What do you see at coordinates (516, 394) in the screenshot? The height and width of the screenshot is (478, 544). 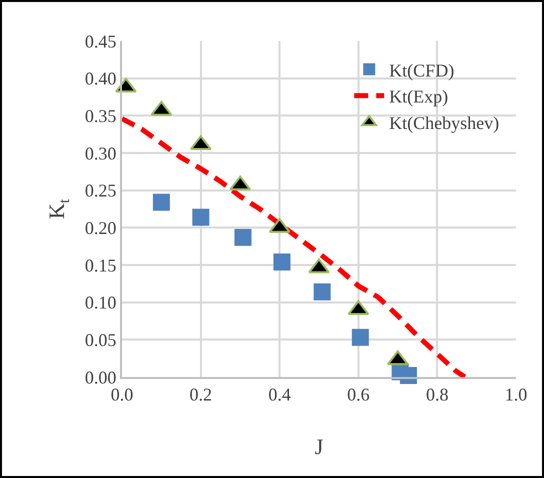 I see `x-tick-label: 1.0` at bounding box center [516, 394].